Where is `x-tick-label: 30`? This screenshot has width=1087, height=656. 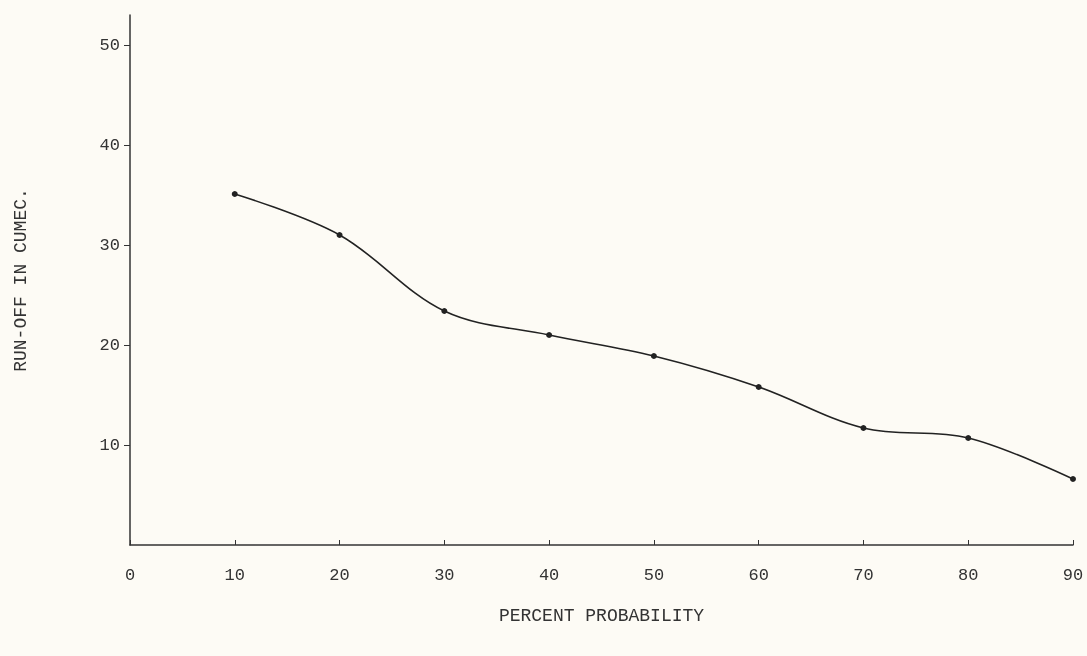 x-tick-label: 30 is located at coordinates (444, 575).